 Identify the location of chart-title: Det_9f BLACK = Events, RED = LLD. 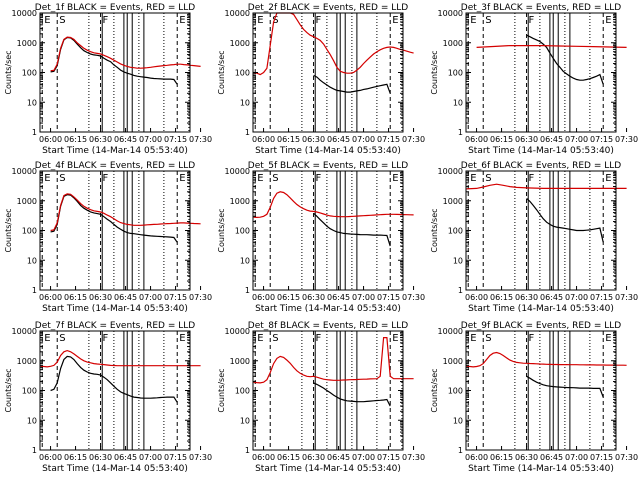
(541, 326).